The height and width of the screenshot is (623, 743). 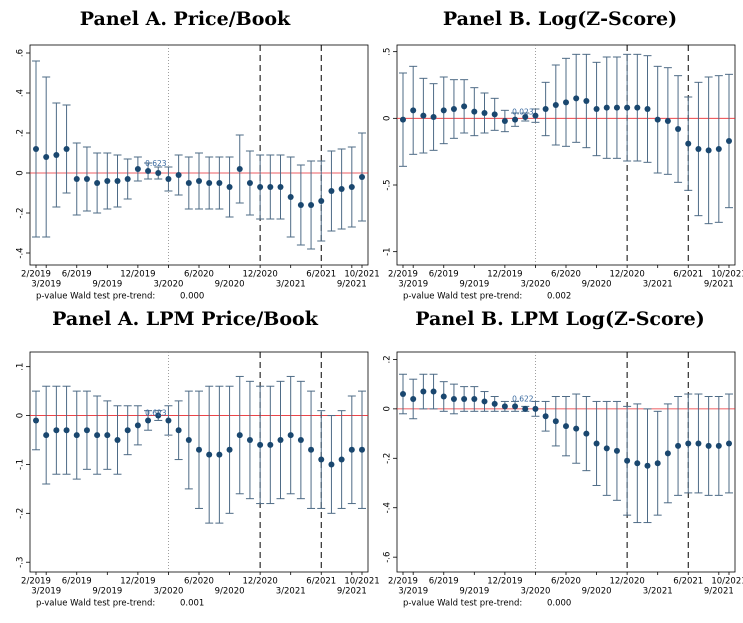 I want to click on y-tick-label: 0, so click(x=388, y=118).